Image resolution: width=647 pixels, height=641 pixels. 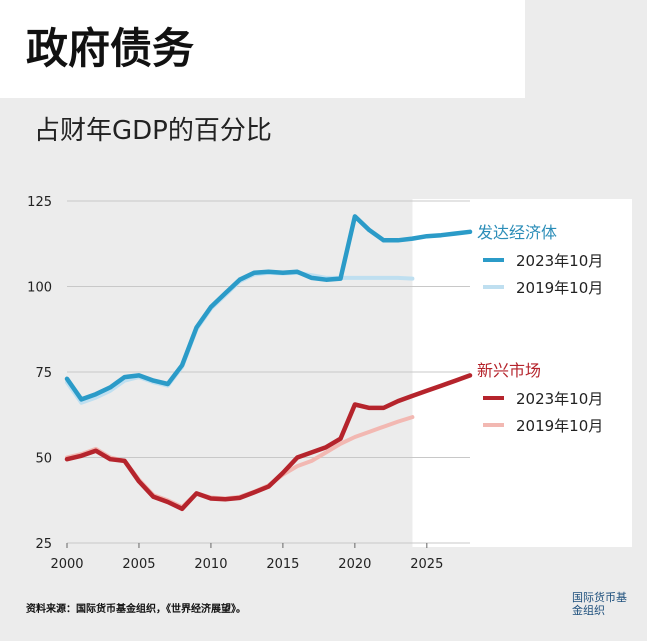 I want to click on x-tick-label: 2025, so click(x=426, y=564).